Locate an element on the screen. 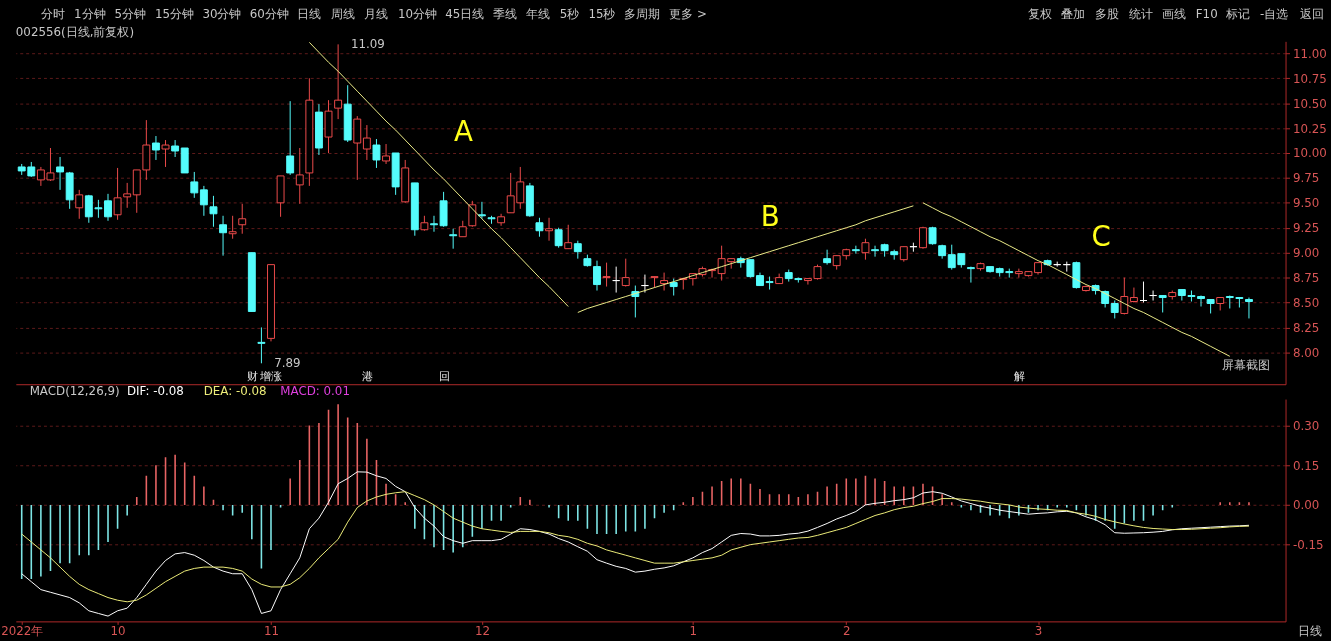  y-tick-label: -0.15 is located at coordinates (1308, 545).